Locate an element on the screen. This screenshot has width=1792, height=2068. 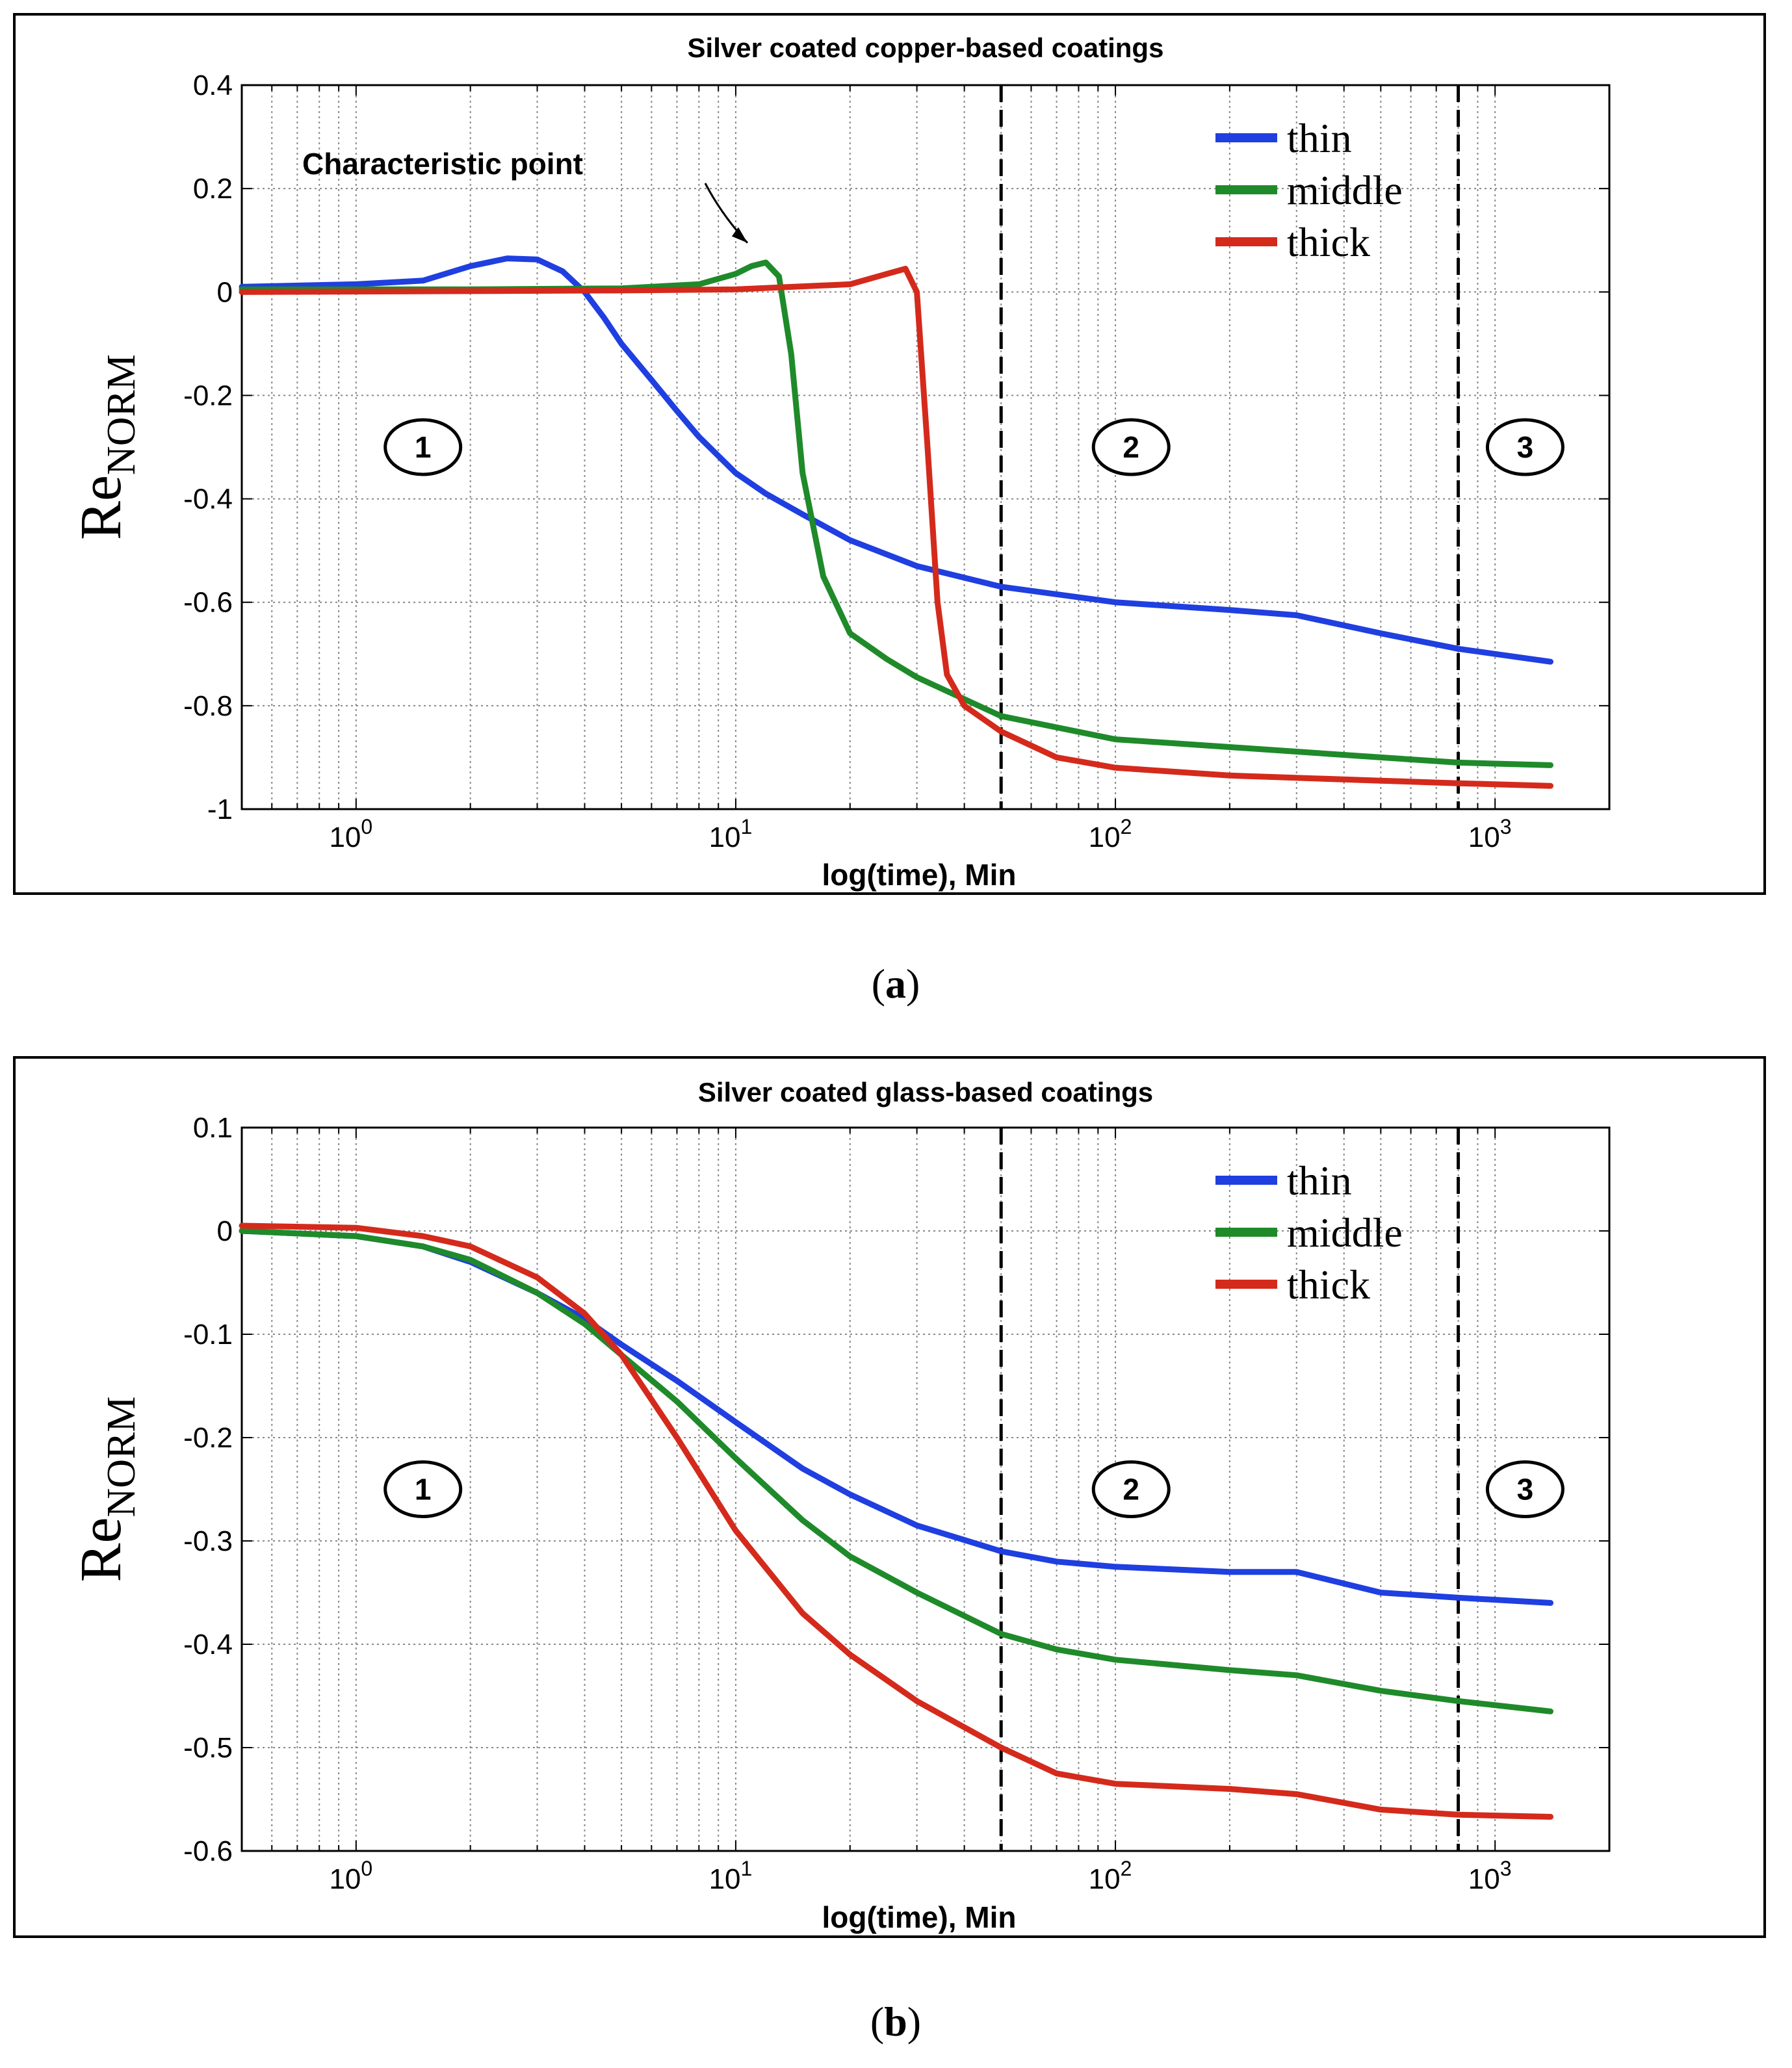
annotation-arrowhead is located at coordinates (739, 235).